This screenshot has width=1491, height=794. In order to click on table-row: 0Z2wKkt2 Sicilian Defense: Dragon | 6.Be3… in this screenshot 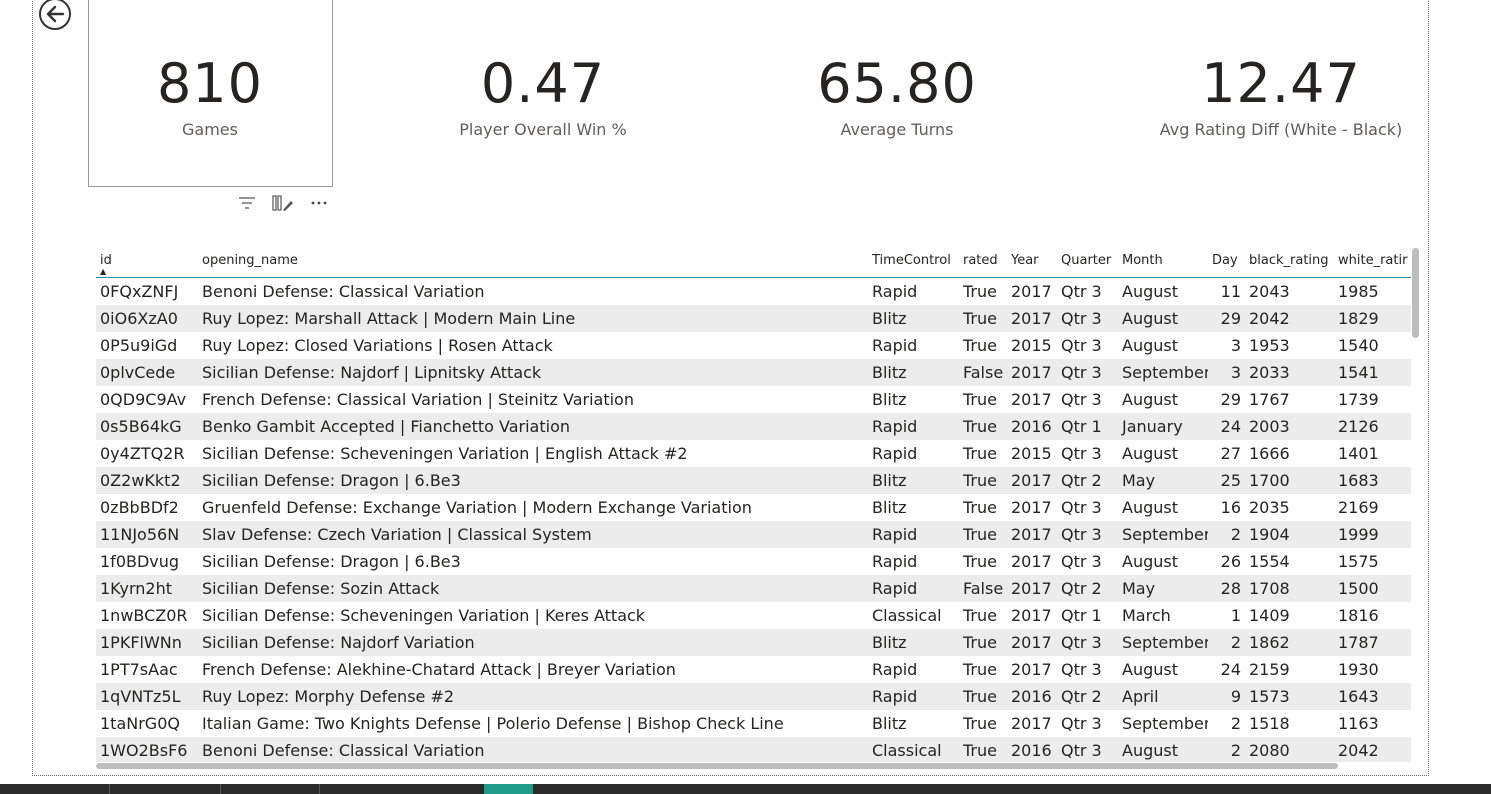, I will do `click(753, 480)`.